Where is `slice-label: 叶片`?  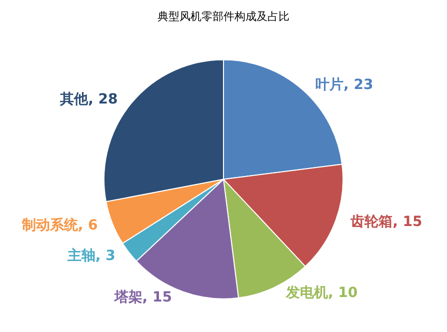
slice-label: 叶片 is located at coordinates (330, 85).